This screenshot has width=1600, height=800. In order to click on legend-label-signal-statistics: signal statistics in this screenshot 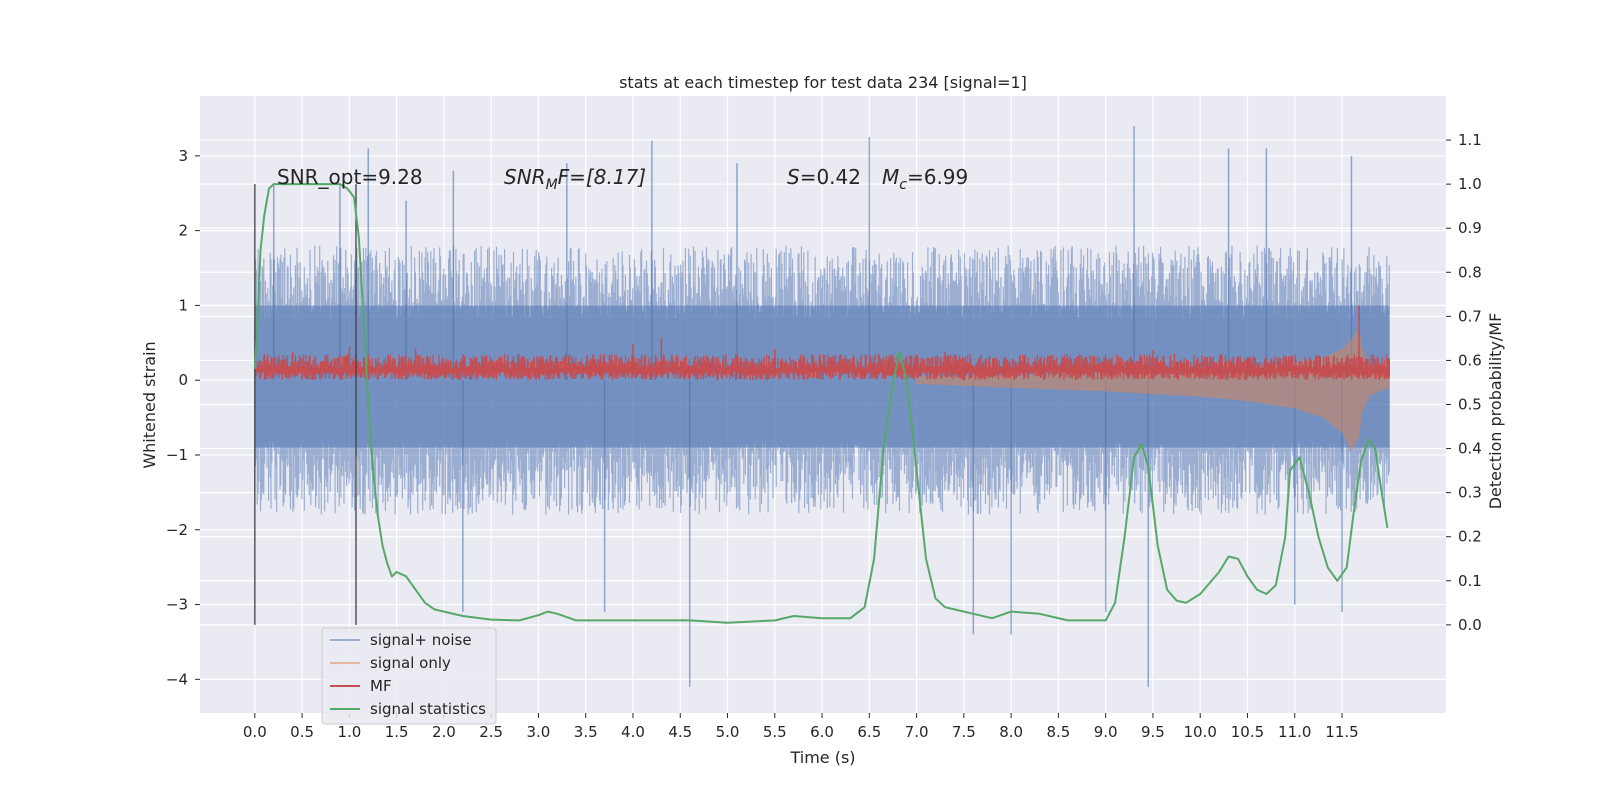, I will do `click(428, 709)`.